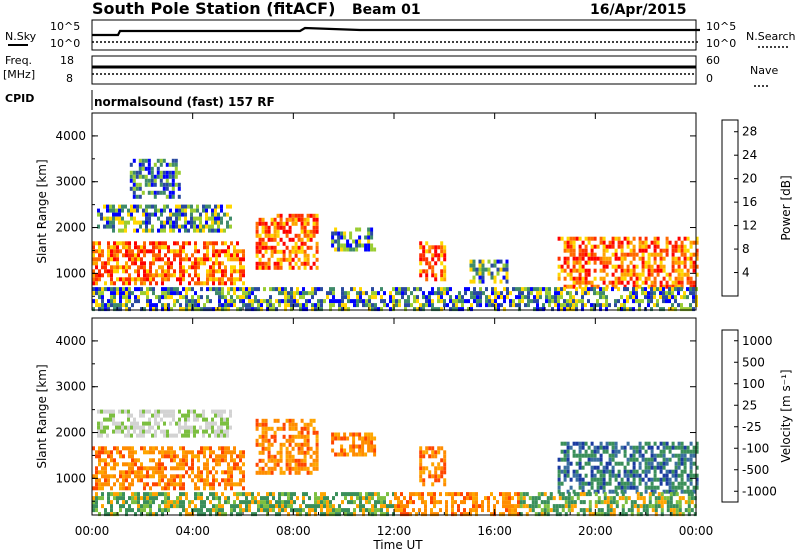 The height and width of the screenshot is (554, 800). Describe the element at coordinates (721, 43) in the screenshot. I see `noise-right-tick-bottom: 10^0` at that location.